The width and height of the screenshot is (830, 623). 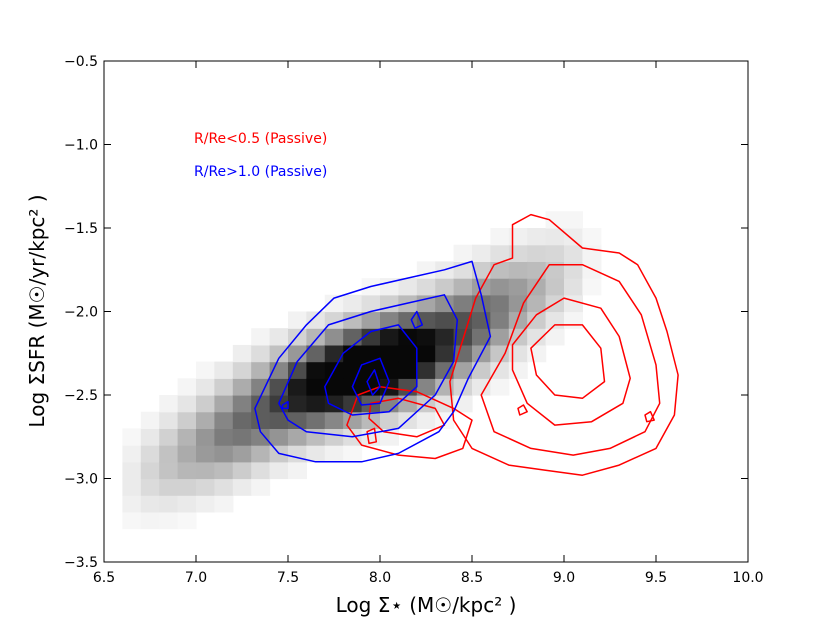 I want to click on y-tick-label: −0.5, so click(x=81, y=62).